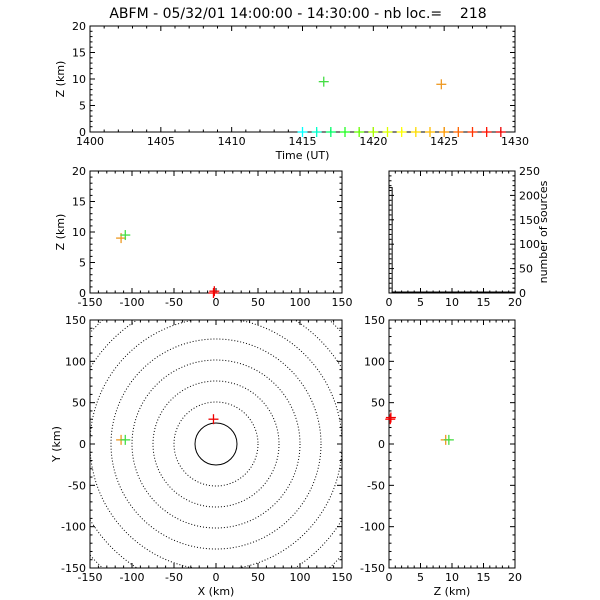 The height and width of the screenshot is (600, 600). Describe the element at coordinates (389, 302) in the screenshot. I see `altitude_histogram-xtick-label: 0` at that location.